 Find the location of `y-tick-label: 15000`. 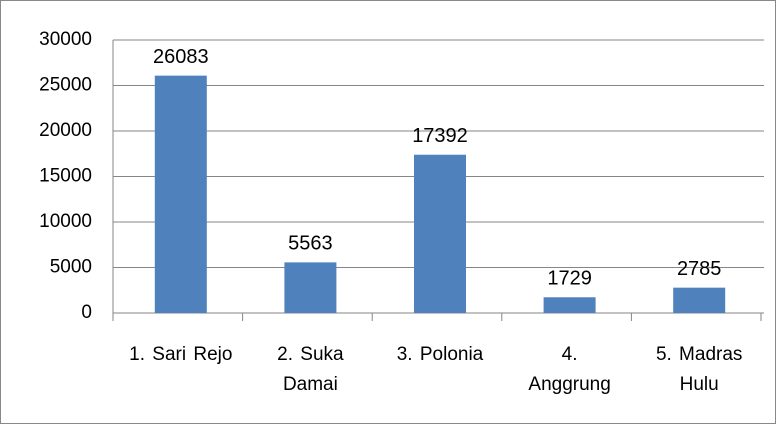

y-tick-label: 15000 is located at coordinates (65, 176).